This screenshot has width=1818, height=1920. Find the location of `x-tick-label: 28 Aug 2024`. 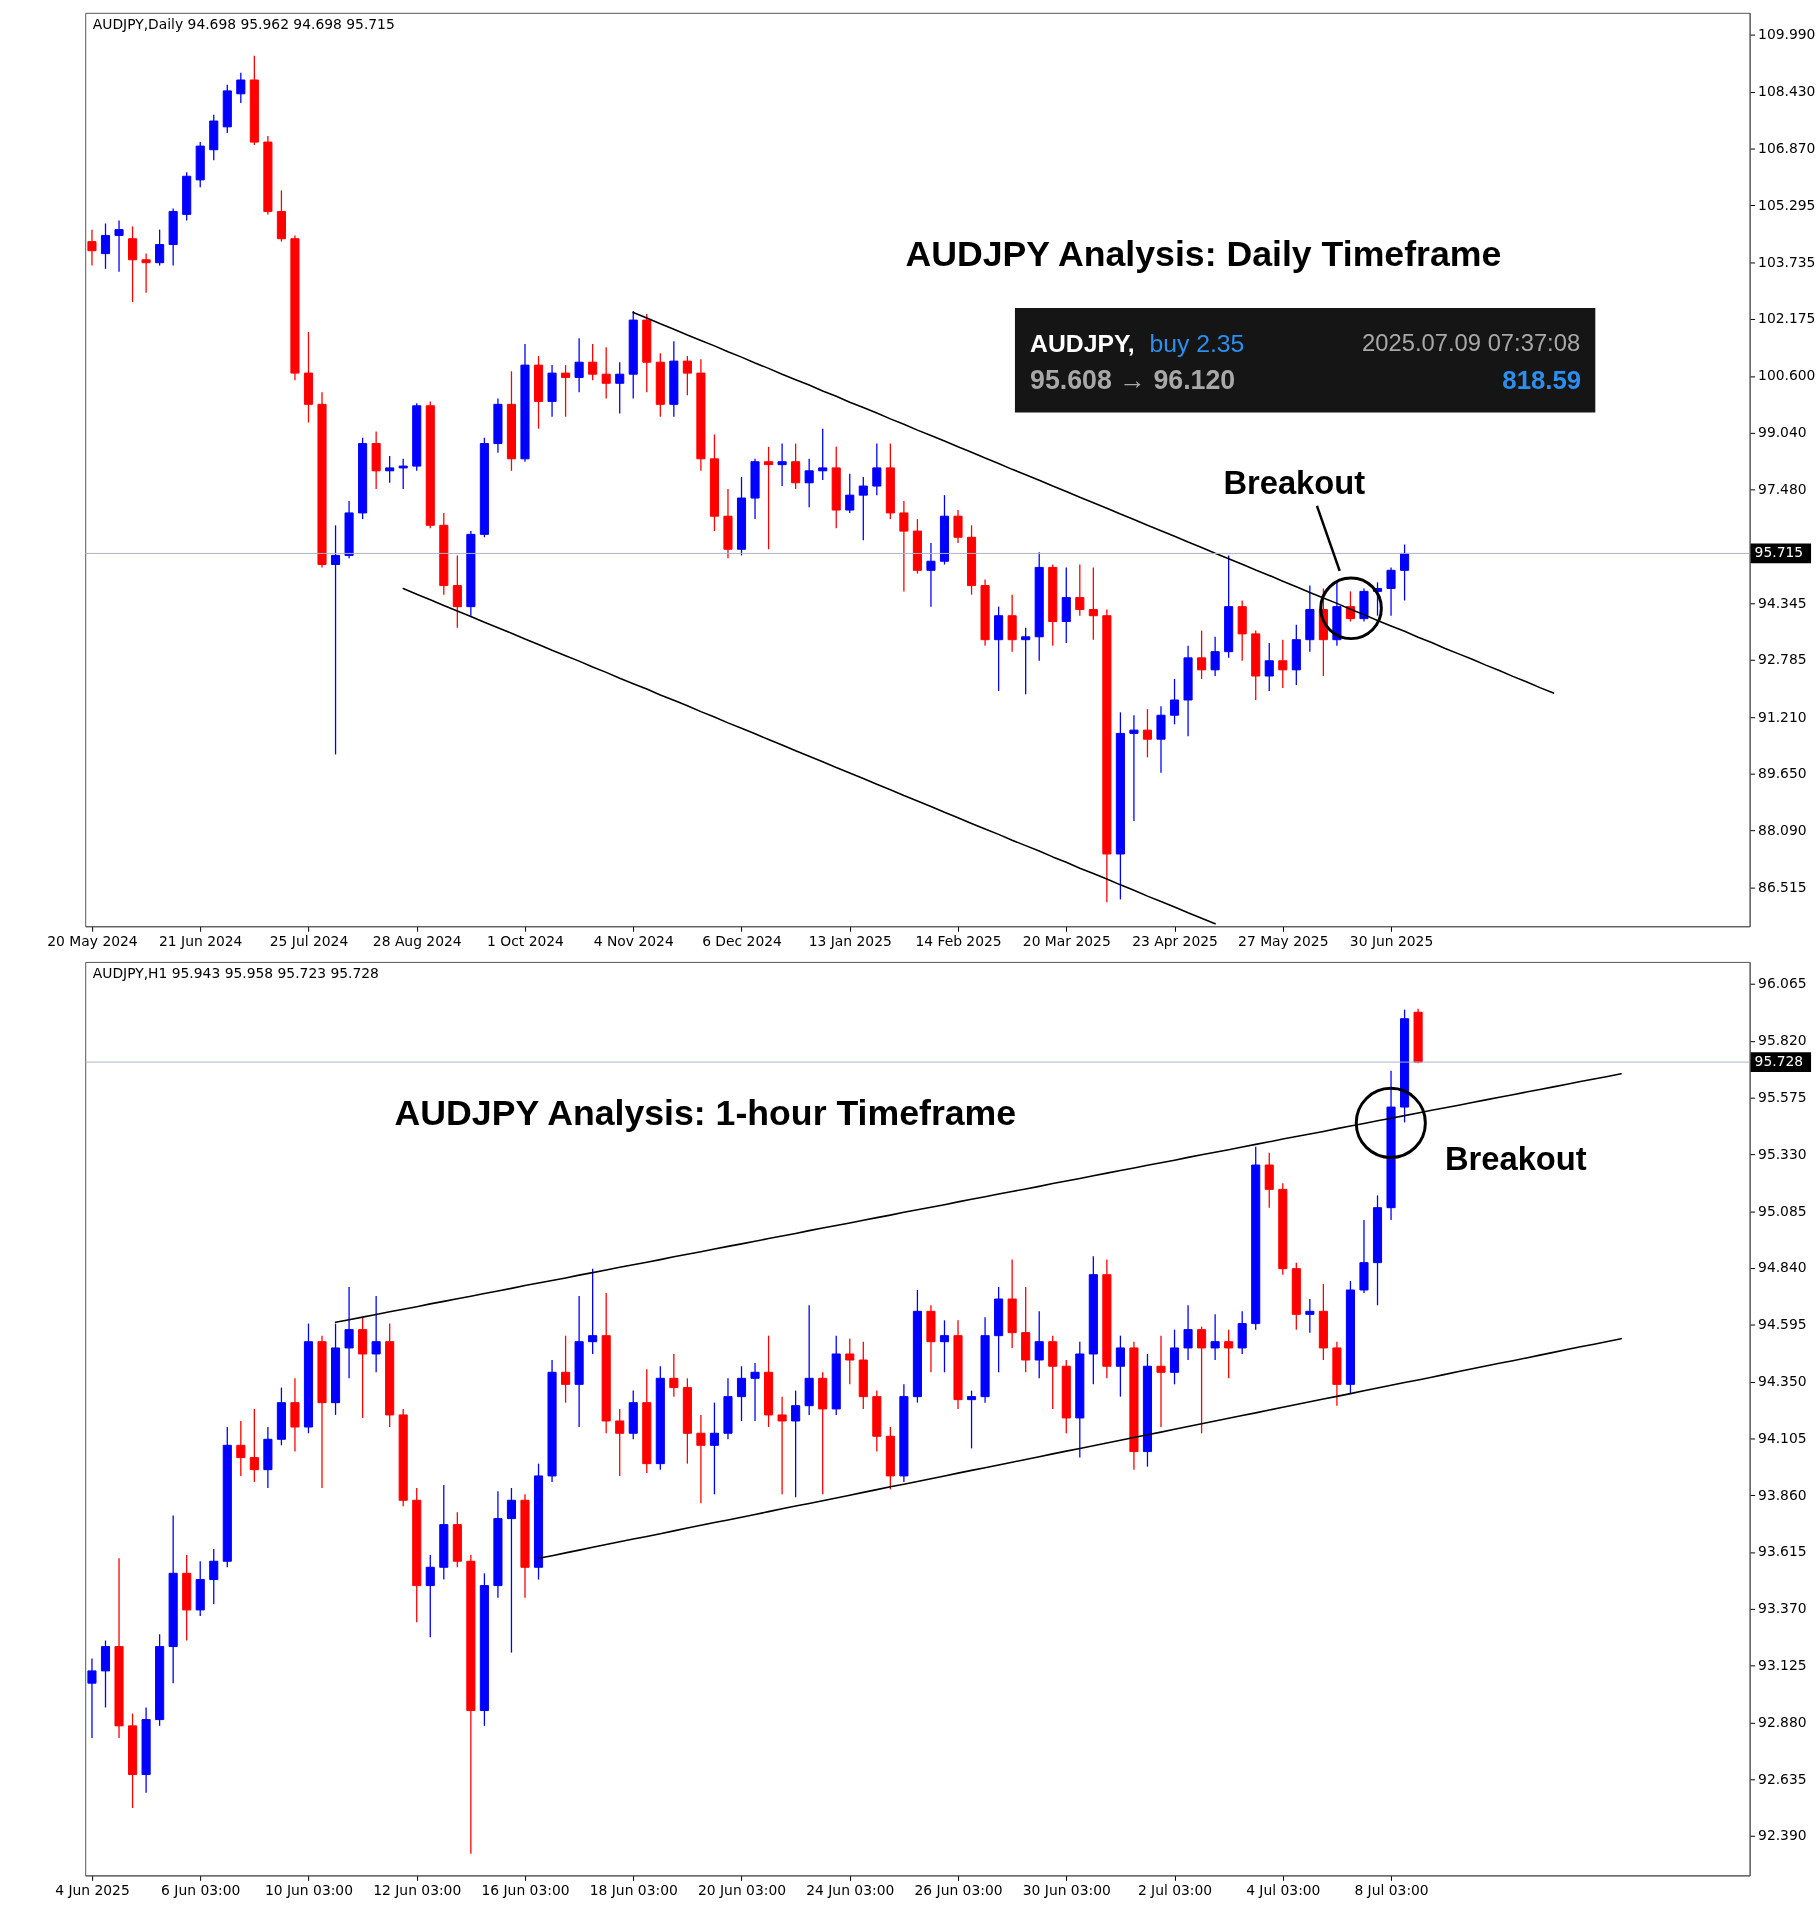

x-tick-label: 28 Aug 2024 is located at coordinates (417, 940).